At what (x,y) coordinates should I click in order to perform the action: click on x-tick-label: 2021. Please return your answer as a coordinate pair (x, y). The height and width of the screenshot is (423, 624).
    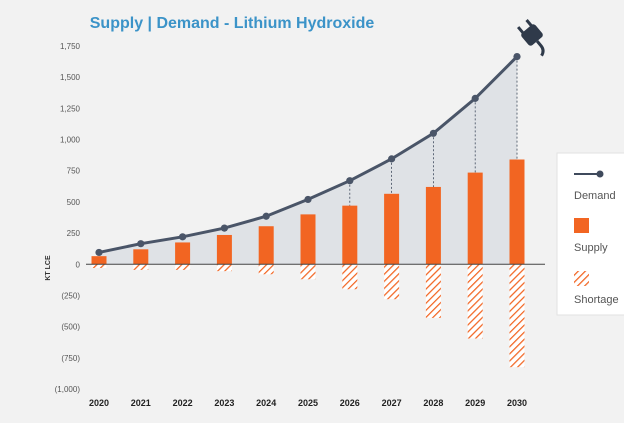
    Looking at the image, I should click on (141, 403).